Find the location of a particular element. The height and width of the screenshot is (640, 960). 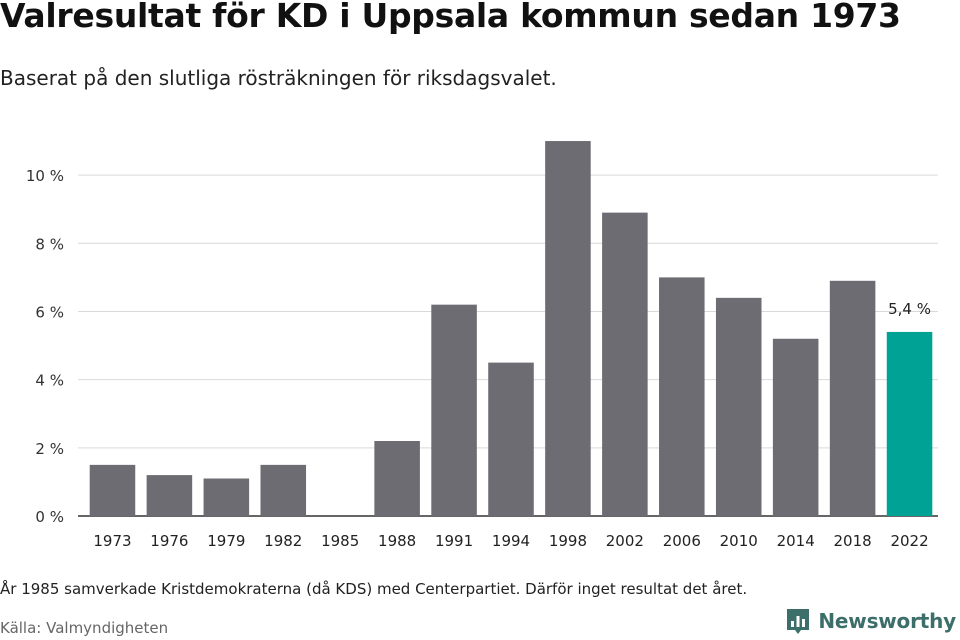

x-tick-label: 1979 is located at coordinates (226, 541).